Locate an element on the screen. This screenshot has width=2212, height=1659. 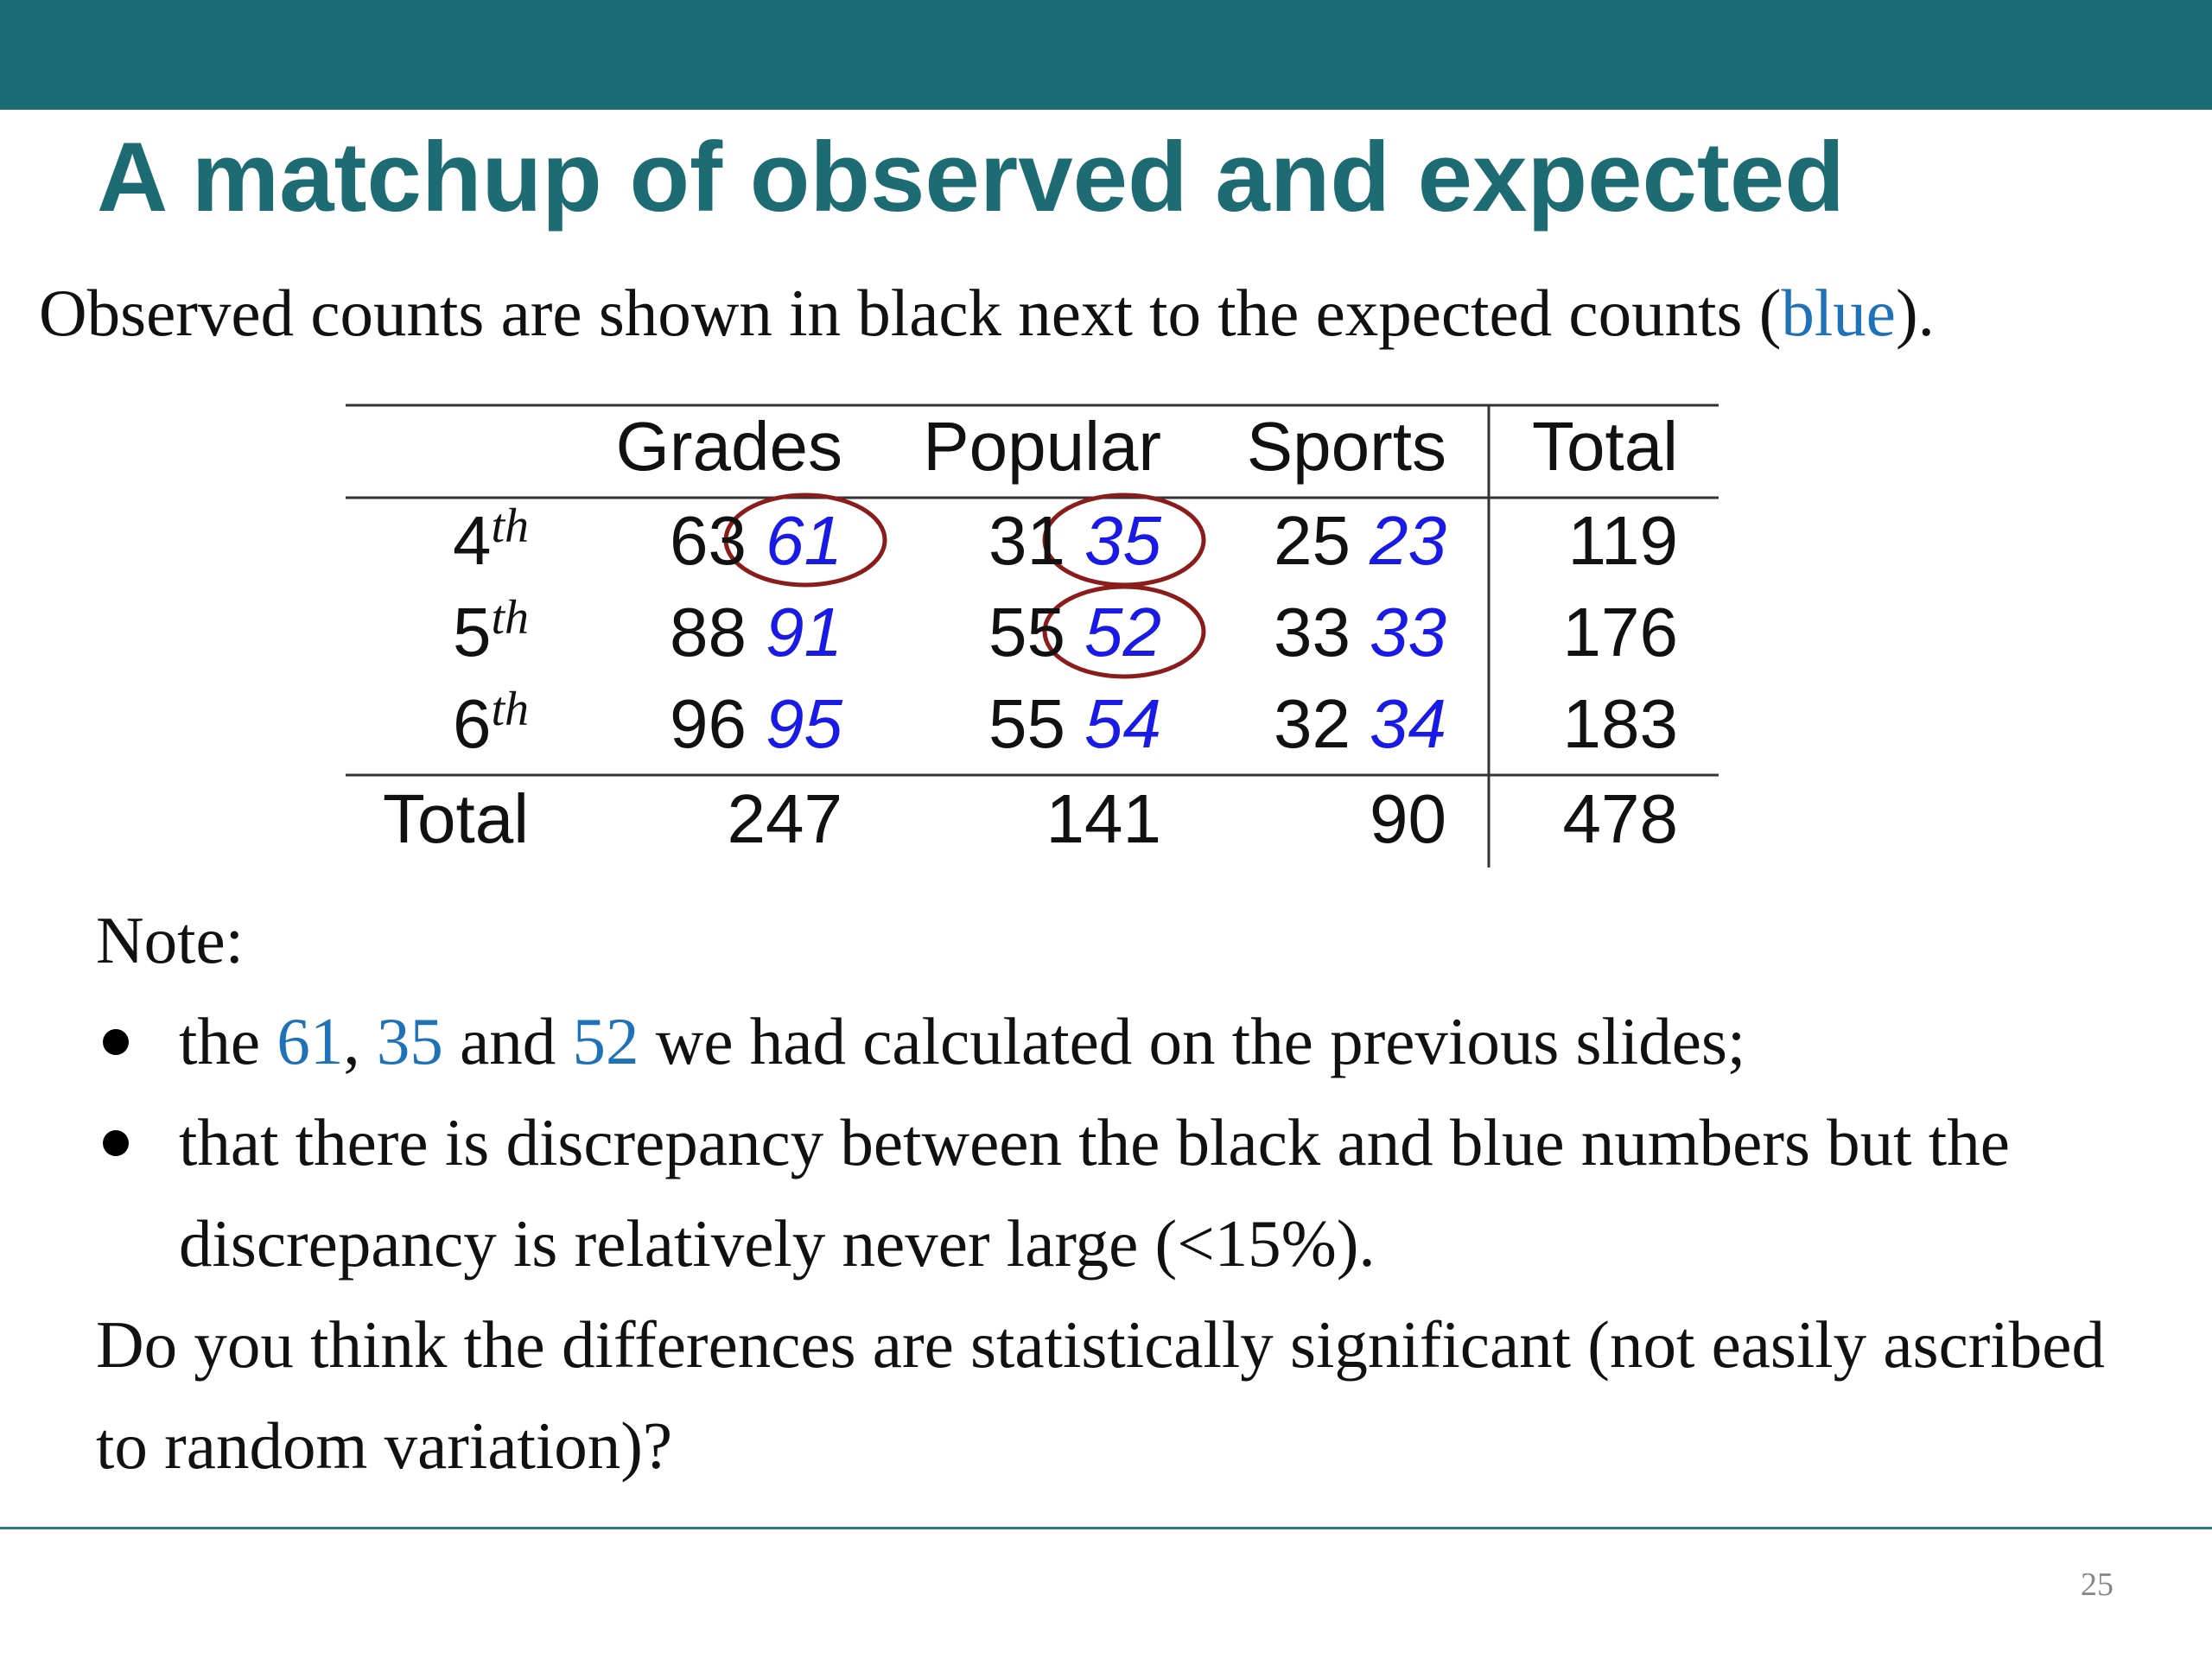
header-bar is located at coordinates (1106, 55).